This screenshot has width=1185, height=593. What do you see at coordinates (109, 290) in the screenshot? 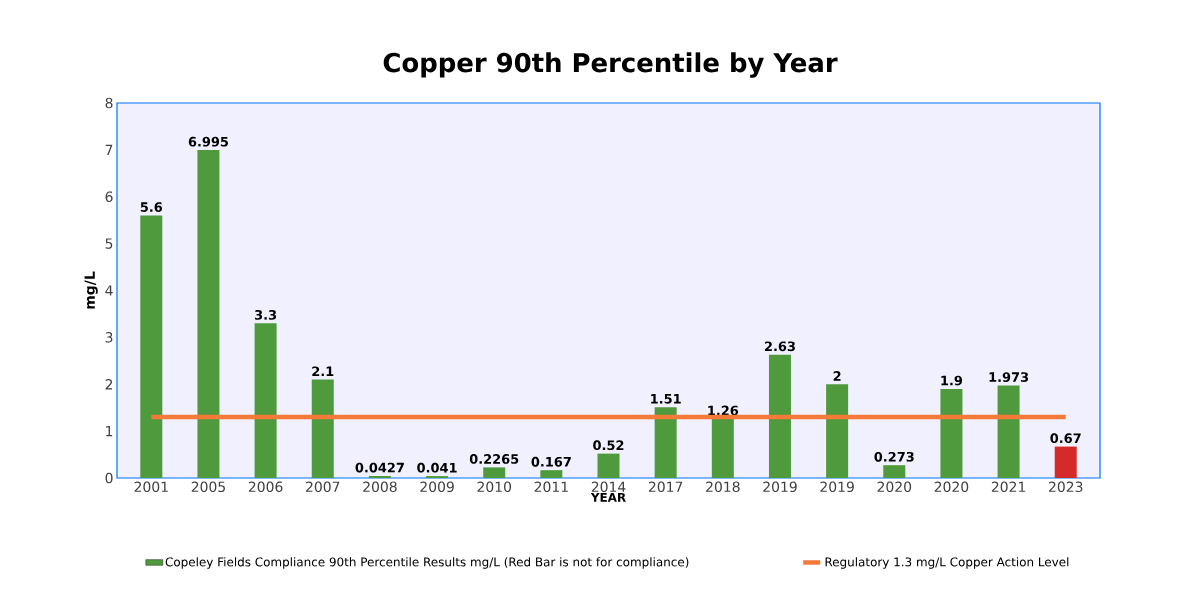
I see `y-tick-label: 4` at bounding box center [109, 290].